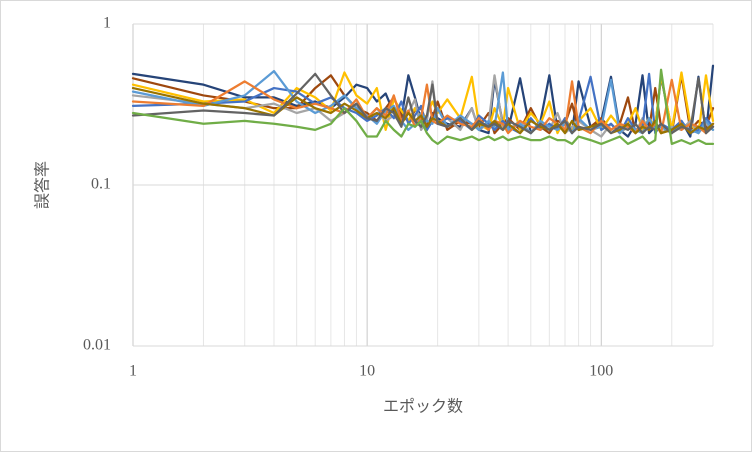  Describe the element at coordinates (367, 371) in the screenshot. I see `x-tick-label: 10` at that location.